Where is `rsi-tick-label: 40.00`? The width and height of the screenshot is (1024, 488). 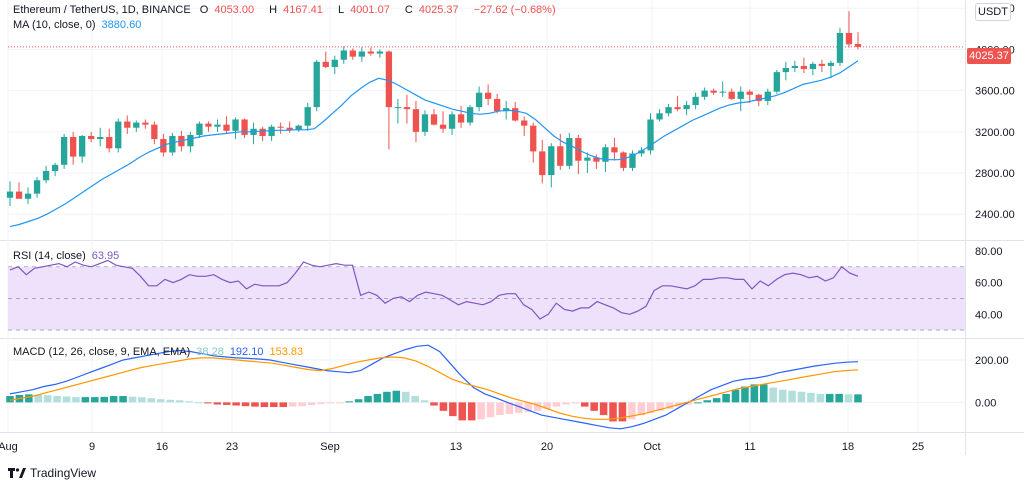 rsi-tick-label: 40.00 is located at coordinates (989, 315).